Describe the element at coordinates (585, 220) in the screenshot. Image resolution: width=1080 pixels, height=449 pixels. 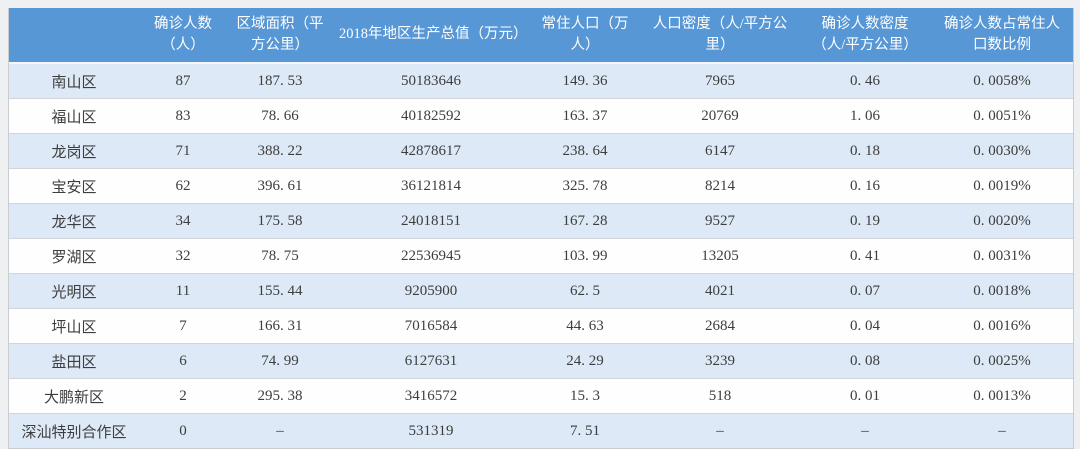
I see `value-cell: 167. 28` at that location.